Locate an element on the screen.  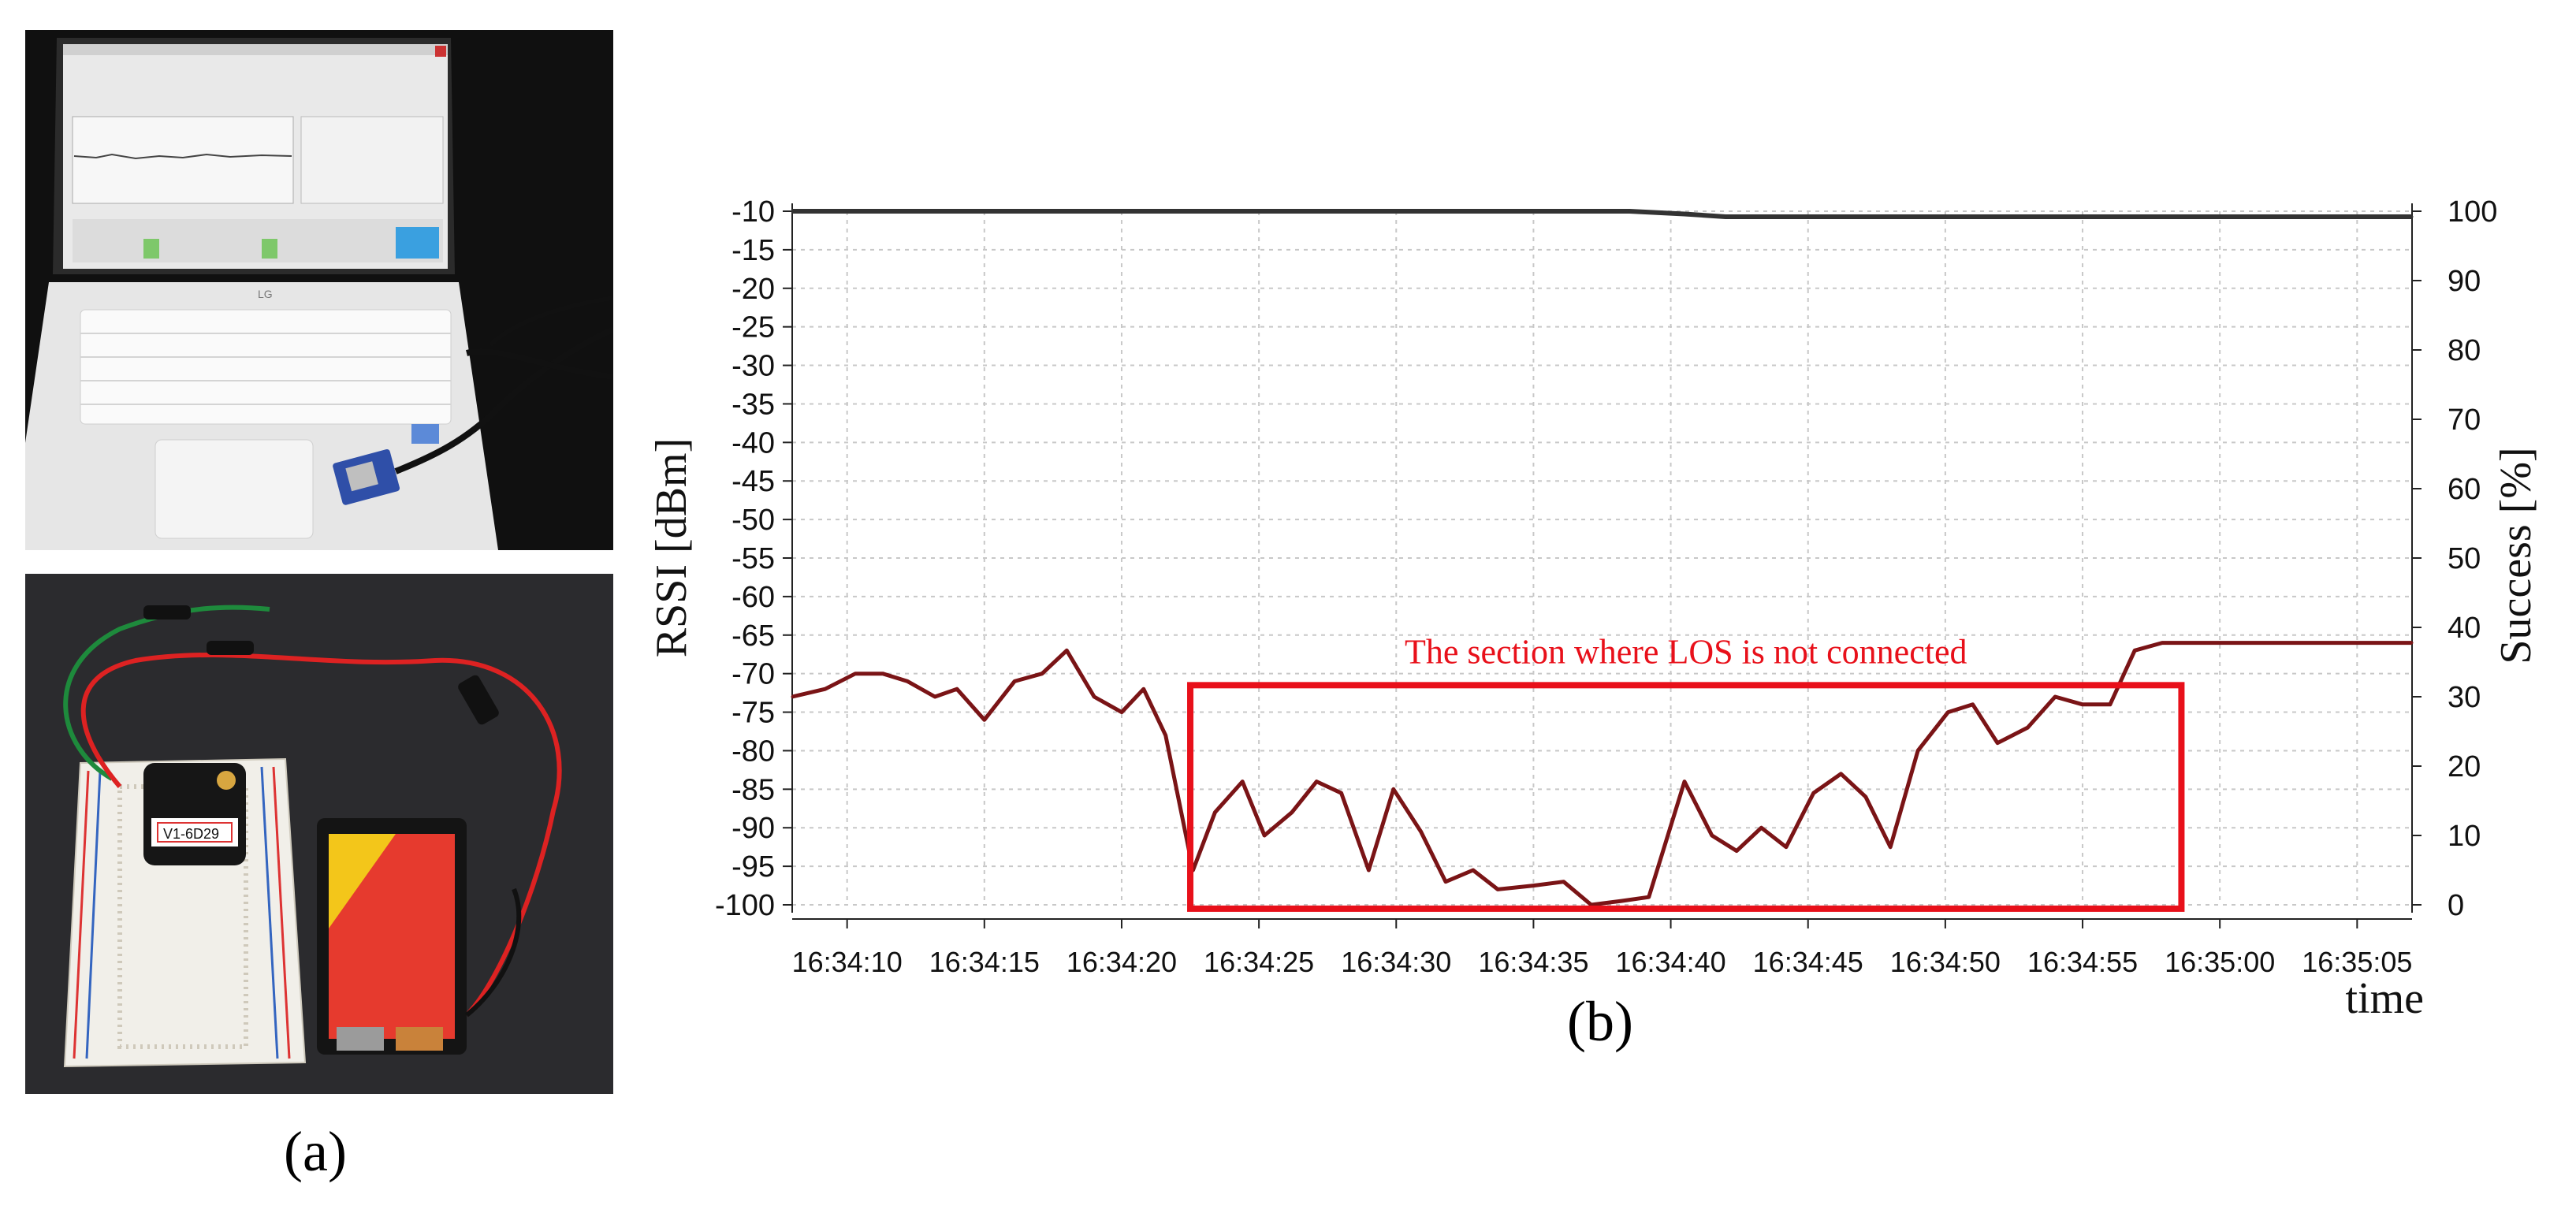
left-y-tick-label: -55 is located at coordinates (753, 558).